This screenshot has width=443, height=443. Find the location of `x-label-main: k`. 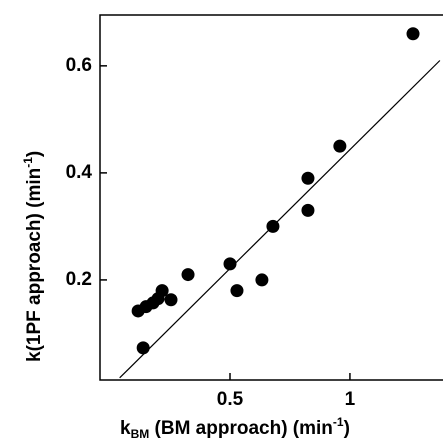

x-label-main: k is located at coordinates (125, 428).